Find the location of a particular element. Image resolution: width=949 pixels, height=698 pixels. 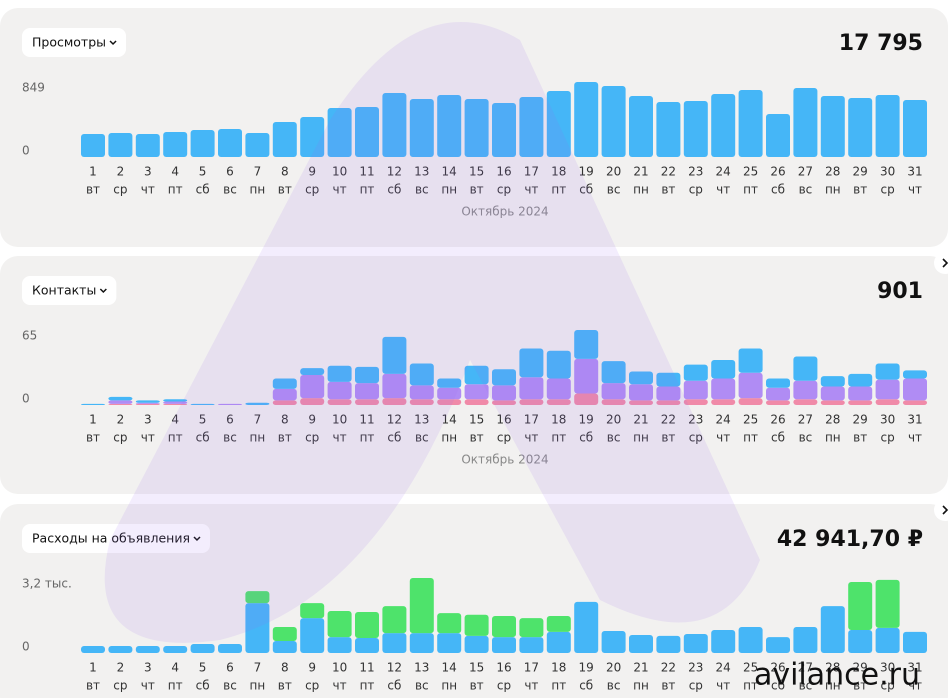

dropdown-label: Расходы на объявления is located at coordinates (111, 538).